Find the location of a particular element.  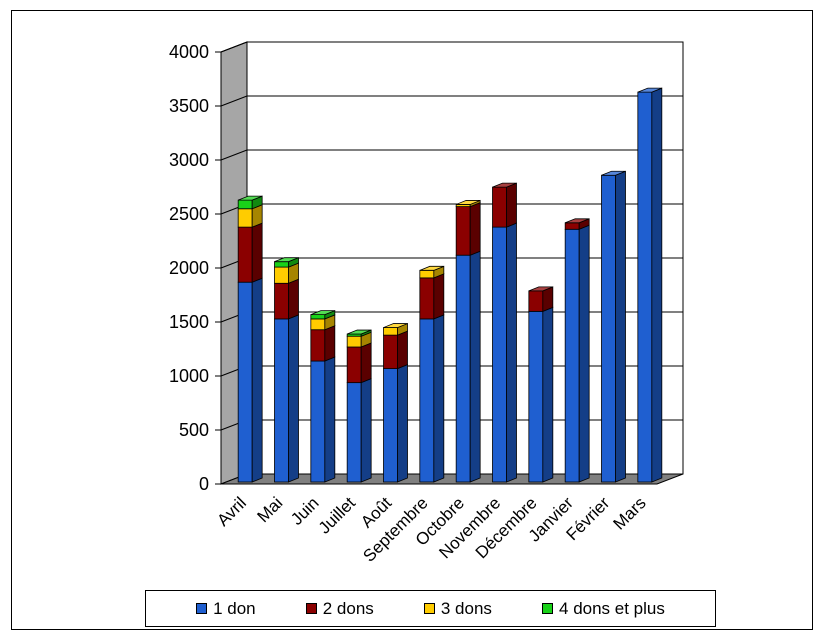

x-tick-label: Juillet is located at coordinates (337, 515).